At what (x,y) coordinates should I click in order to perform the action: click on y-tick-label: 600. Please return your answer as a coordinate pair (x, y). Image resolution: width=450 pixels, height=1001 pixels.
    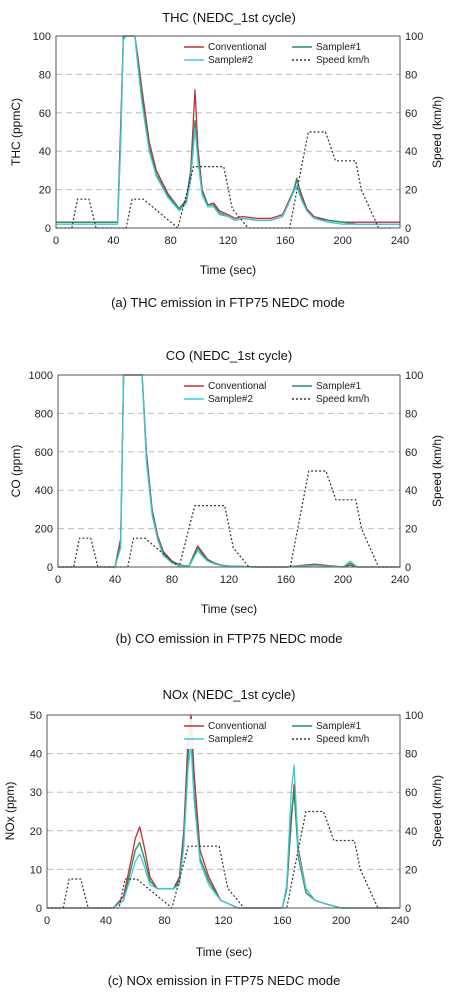
    Looking at the image, I should click on (44, 453).